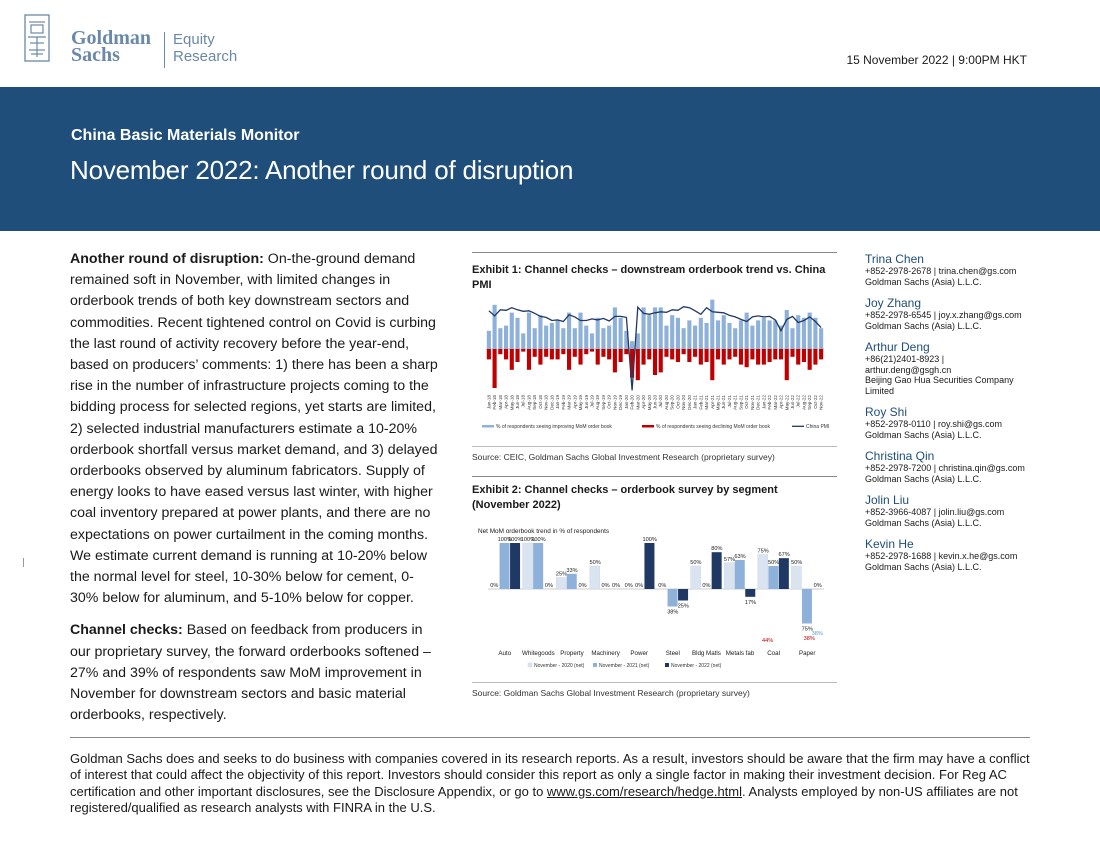 The width and height of the screenshot is (1100, 850). What do you see at coordinates (729, 401) in the screenshot?
I see `x-tick-label: Jul-21` at bounding box center [729, 401].